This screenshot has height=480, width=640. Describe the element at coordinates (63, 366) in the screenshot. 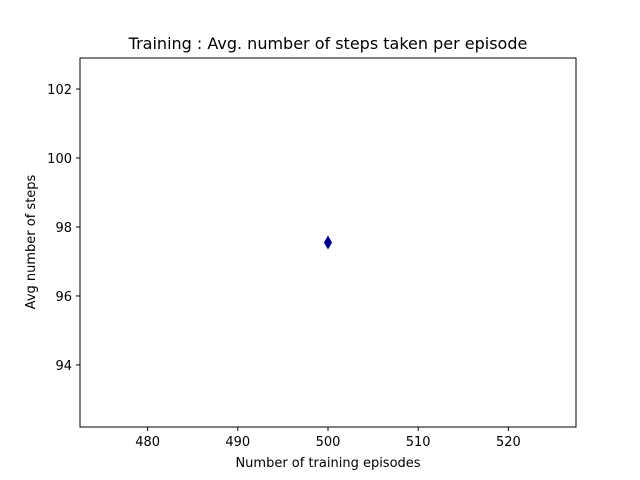

I see `y-tick-label: 94` at that location.